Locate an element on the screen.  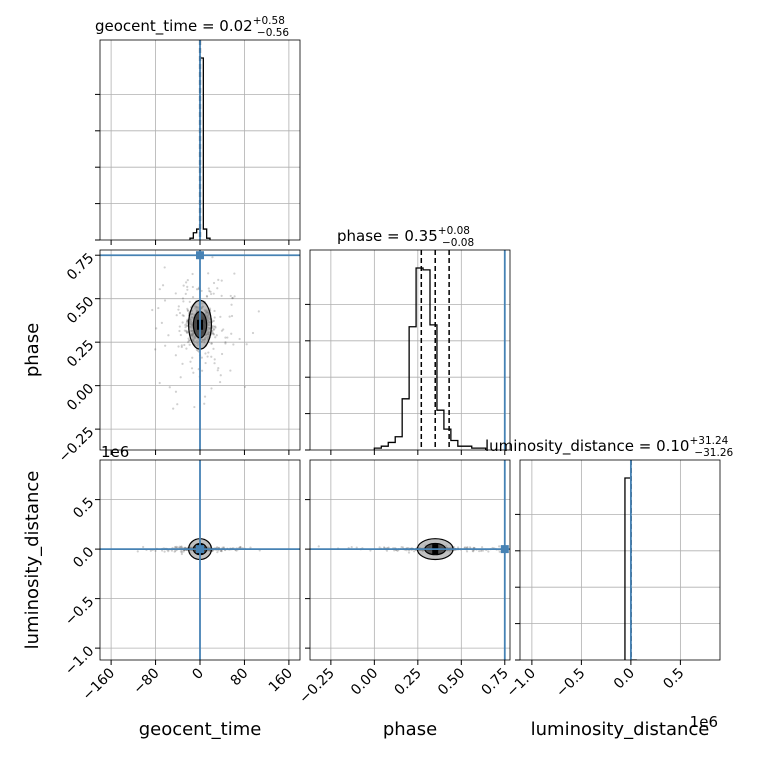
x-tick-label: −1.0 is located at coordinates (521, 682).